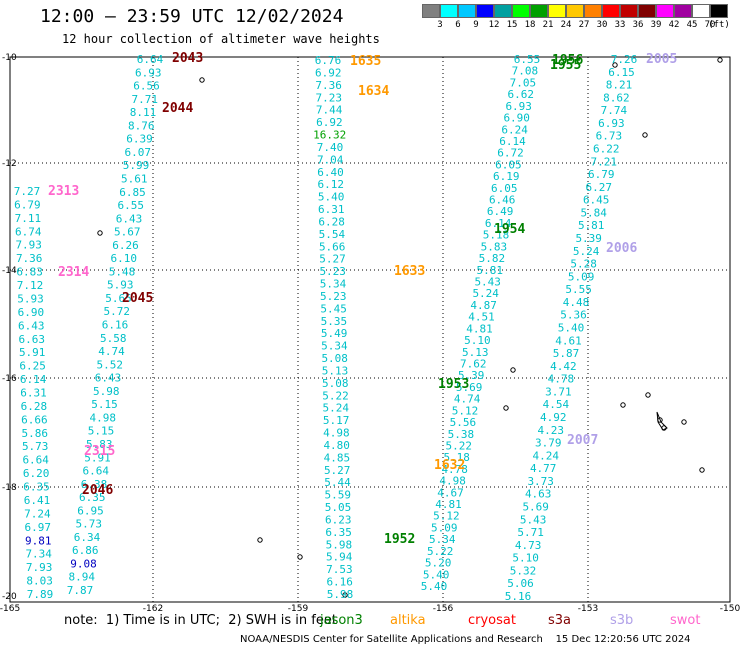 The width and height of the screenshot is (740, 650). What do you see at coordinates (516, 118) in the screenshot?
I see `wave-height-value: 6.90` at bounding box center [516, 118].